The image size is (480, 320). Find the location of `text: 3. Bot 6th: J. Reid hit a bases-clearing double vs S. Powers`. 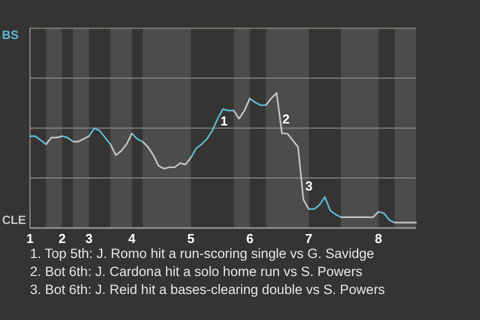

text: 3. Bot 6th: J. Reid hit a bases-clearing double vs S. Powers is located at coordinates (208, 289).